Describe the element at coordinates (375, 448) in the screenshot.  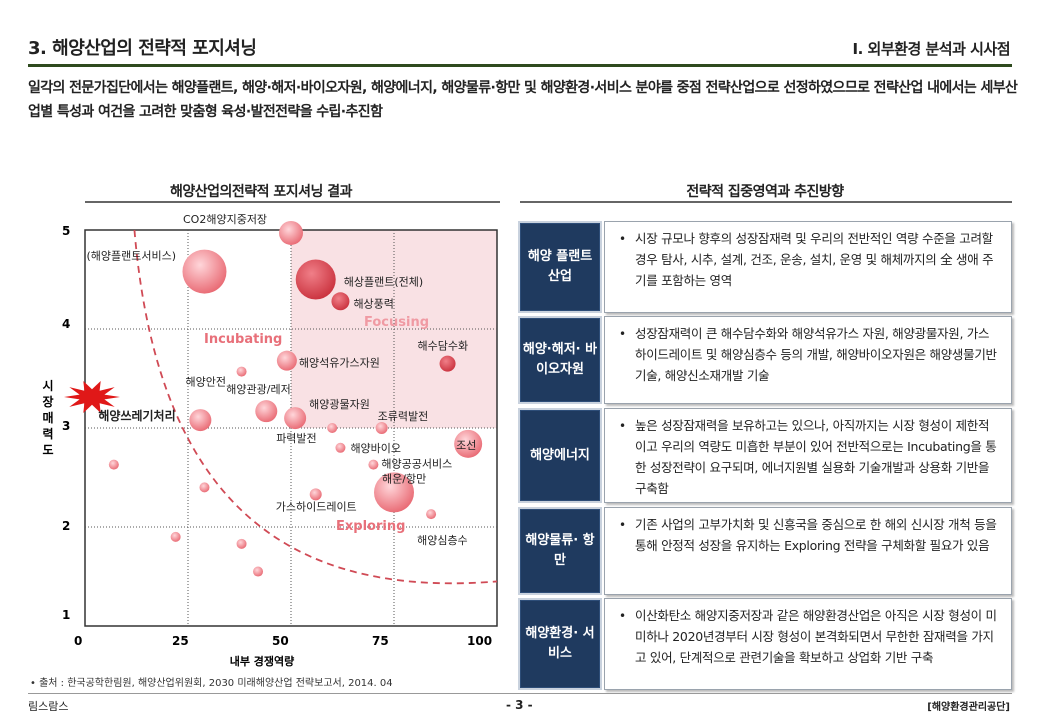
I see `bubble-label: 해양바이오` at that location.